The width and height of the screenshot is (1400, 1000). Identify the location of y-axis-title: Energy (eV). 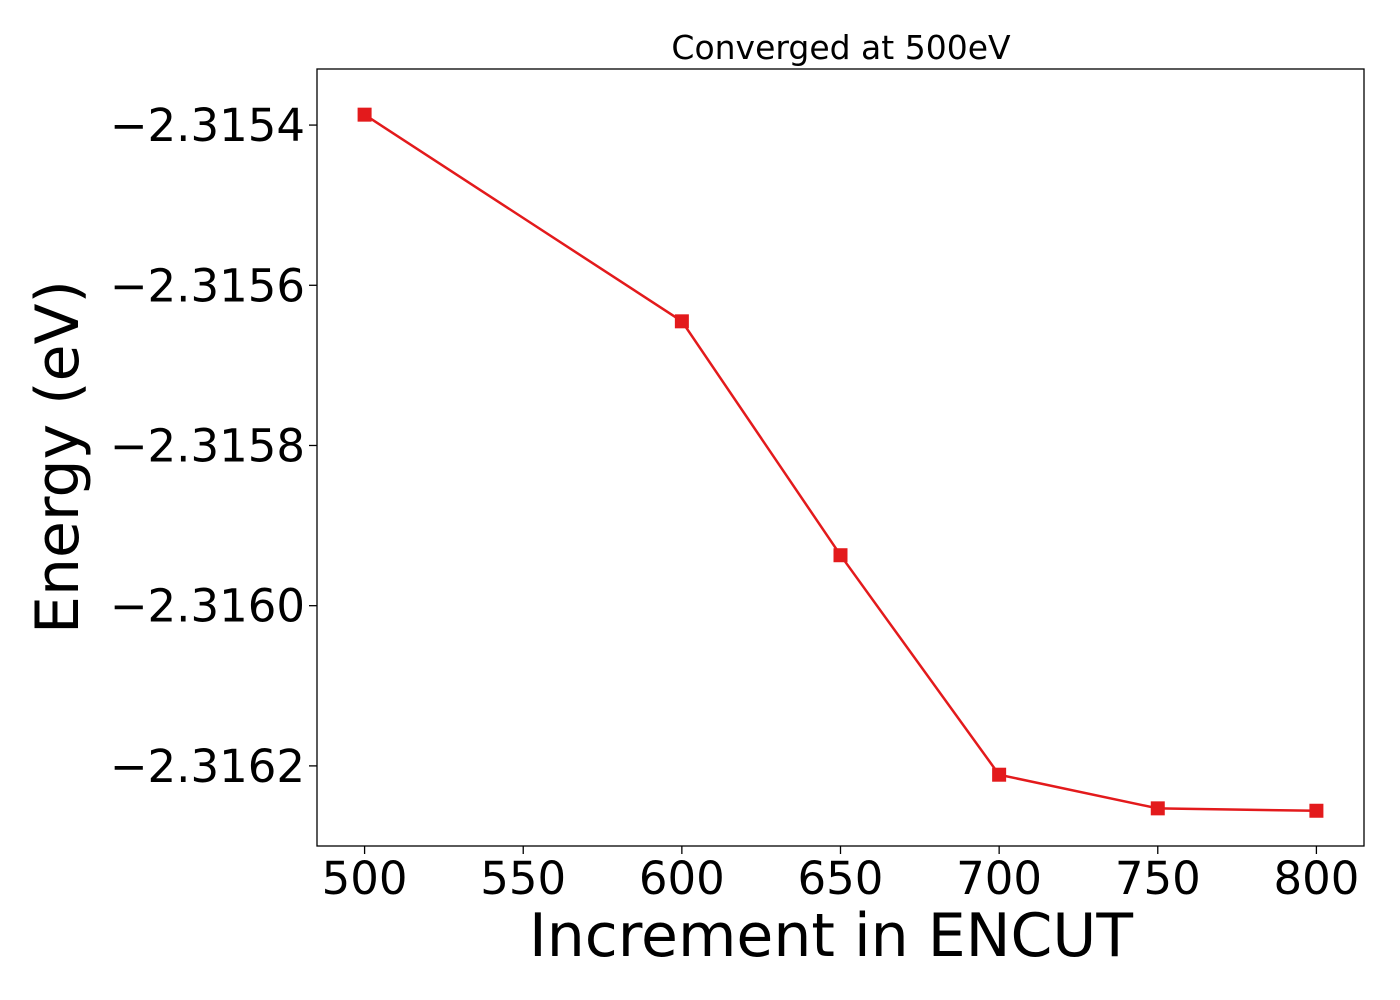
(58, 457).